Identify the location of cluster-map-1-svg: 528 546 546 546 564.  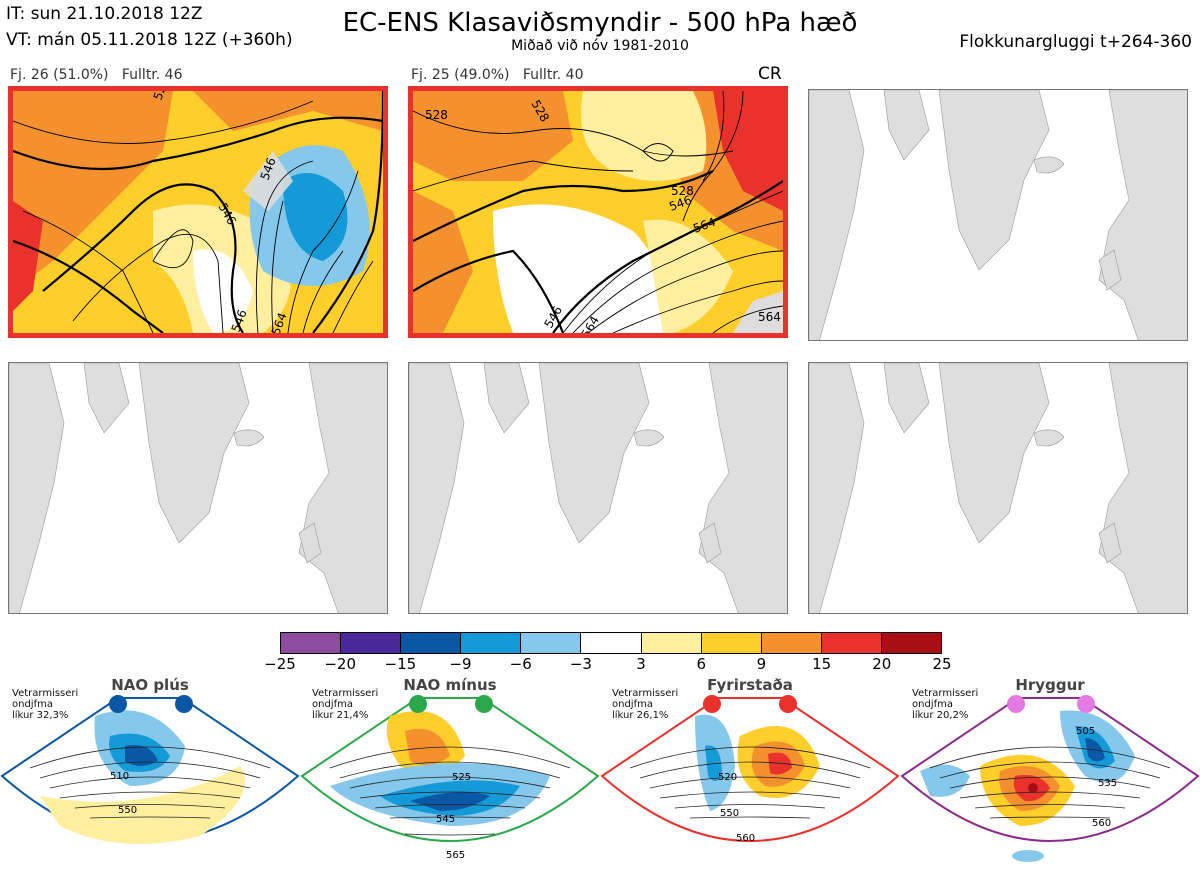
(198, 212).